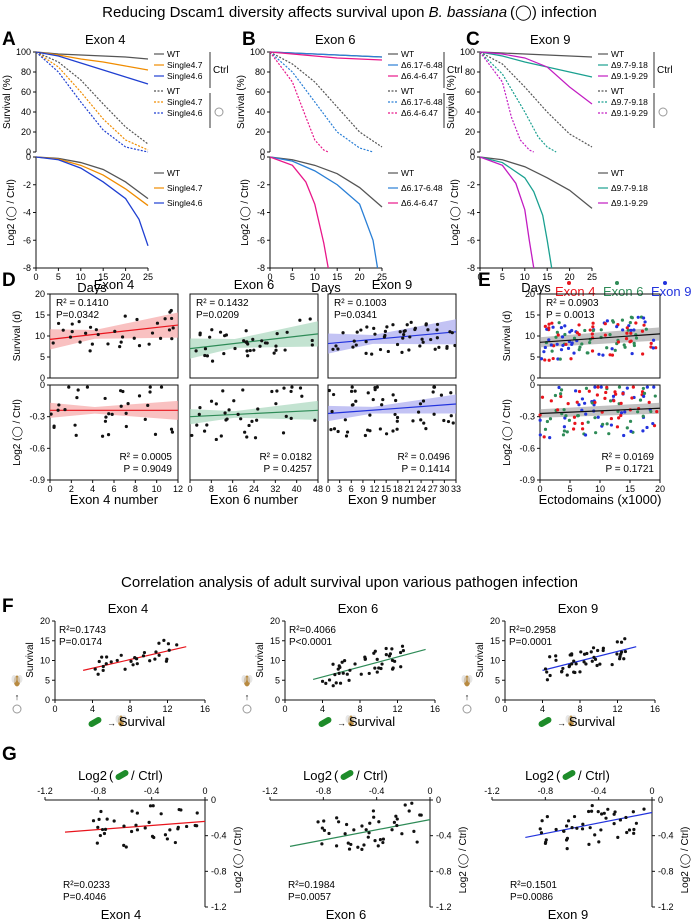 Image resolution: width=699 pixels, height=923 pixels. Describe the element at coordinates (336, 775) in the screenshot. I see `x-axis-label-paren: (` at that location.